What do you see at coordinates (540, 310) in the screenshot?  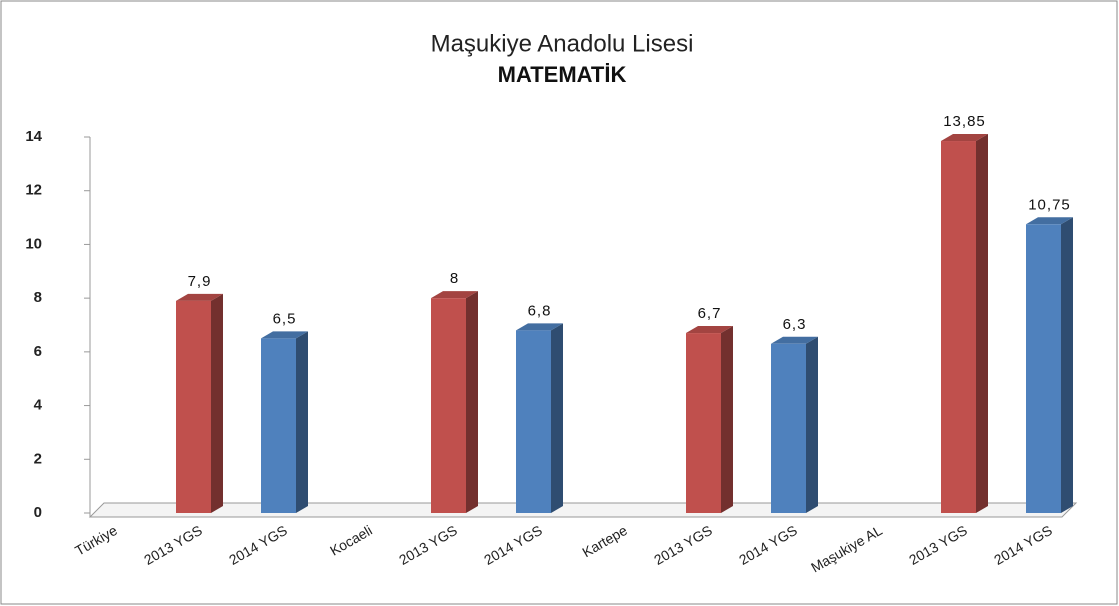 I see `data-label: 6,8` at bounding box center [540, 310].